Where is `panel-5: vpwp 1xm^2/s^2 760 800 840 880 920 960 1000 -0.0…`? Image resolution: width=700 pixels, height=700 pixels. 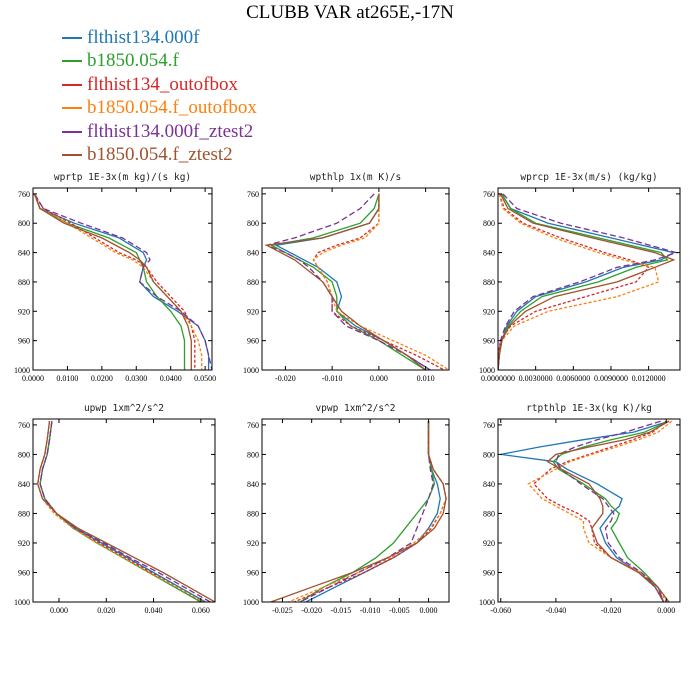 panel-5: vpwp 1xm^2/s^2 760 800 840 880 920 960 1000 -0.0… is located at coordinates (346, 509).